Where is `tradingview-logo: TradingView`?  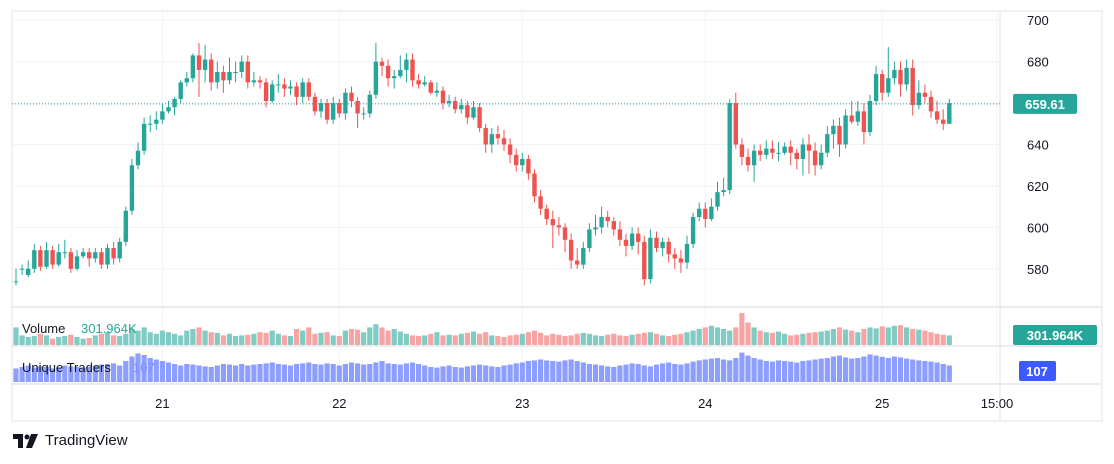 tradingview-logo: TradingView is located at coordinates (70, 440).